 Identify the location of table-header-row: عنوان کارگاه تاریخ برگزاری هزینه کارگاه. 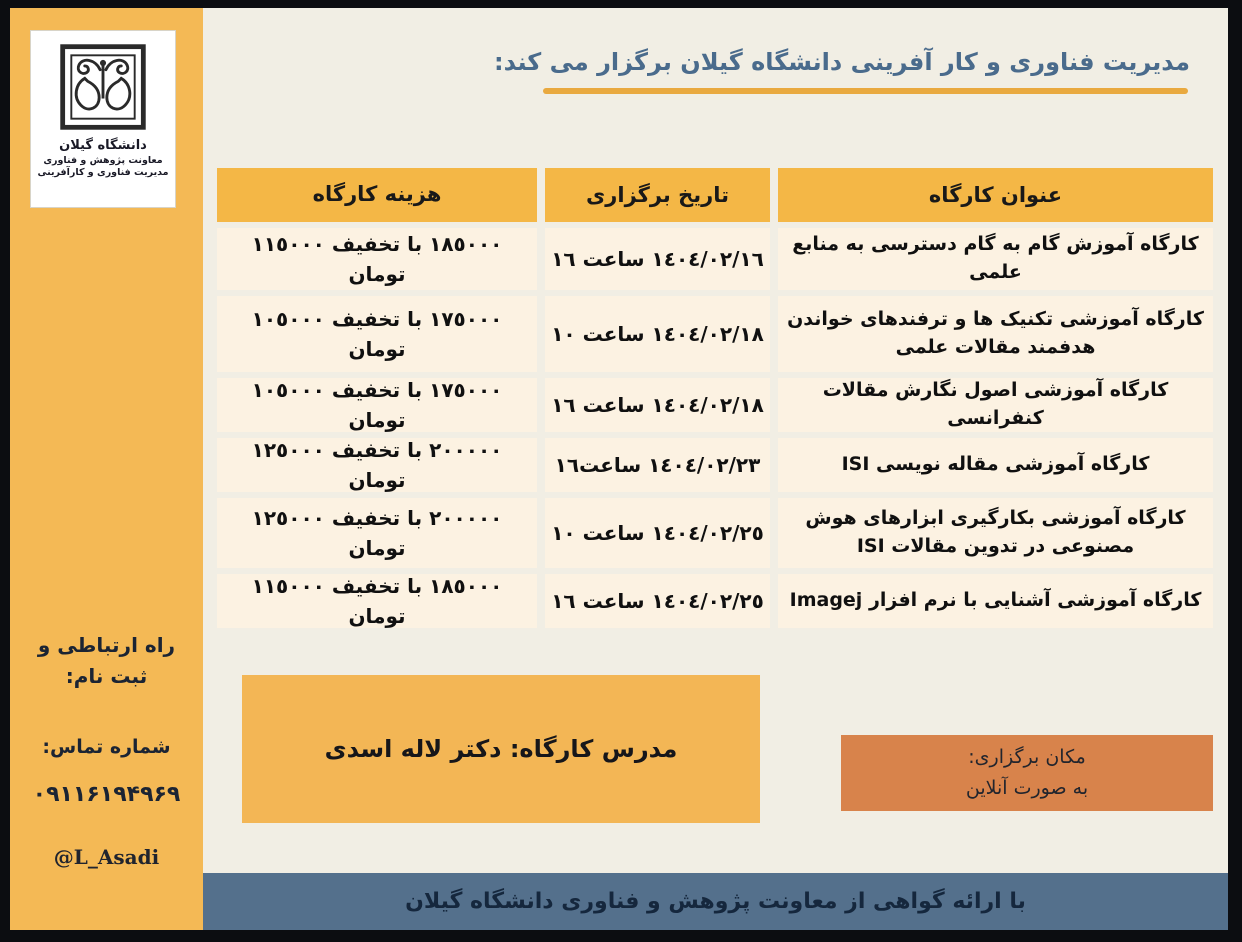
(715, 195).